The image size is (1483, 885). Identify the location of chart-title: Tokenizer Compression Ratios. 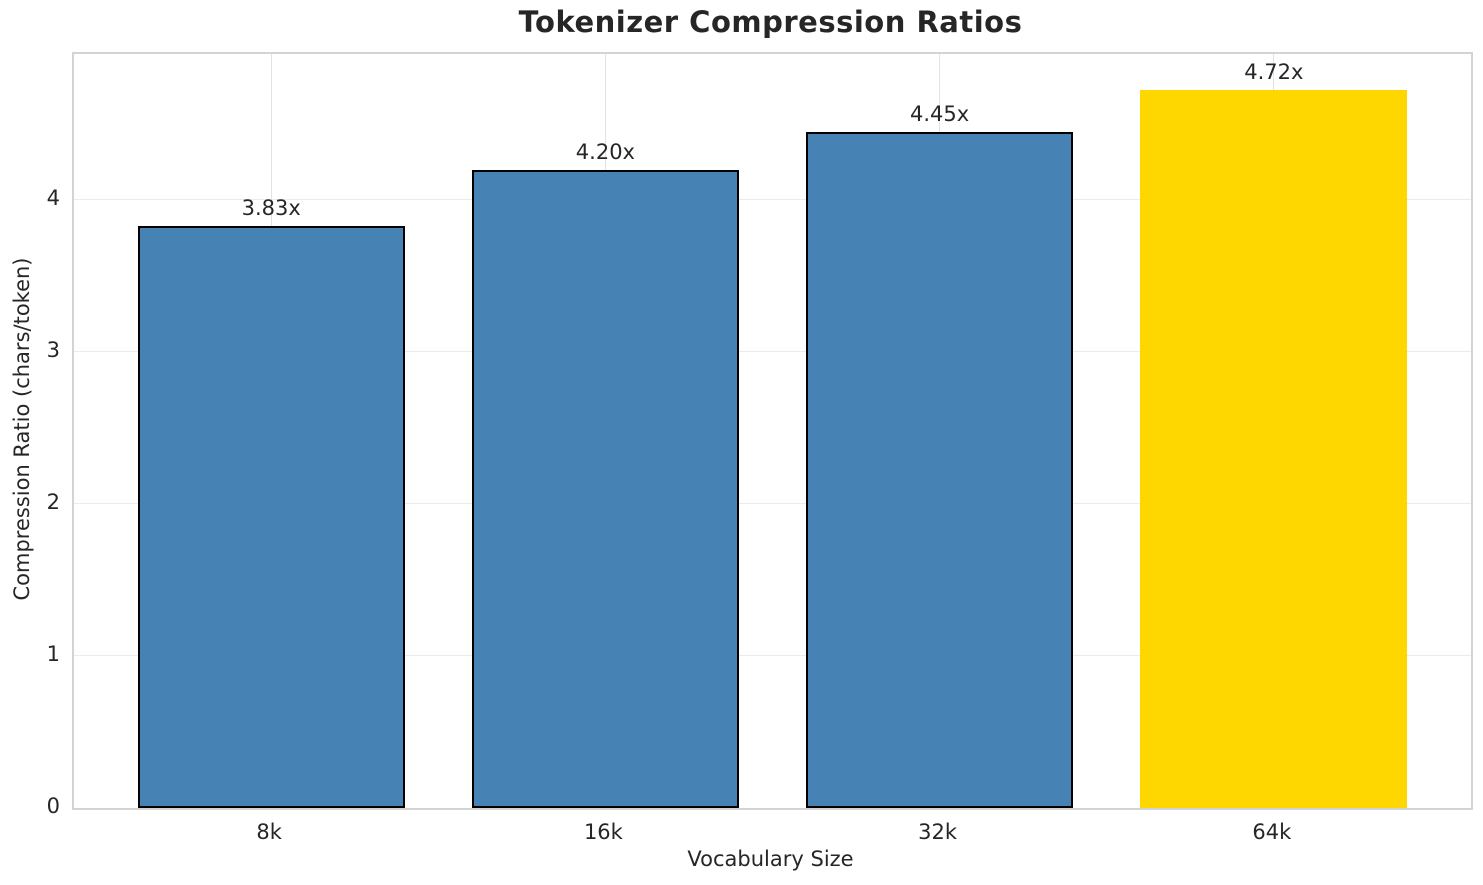
(770, 22).